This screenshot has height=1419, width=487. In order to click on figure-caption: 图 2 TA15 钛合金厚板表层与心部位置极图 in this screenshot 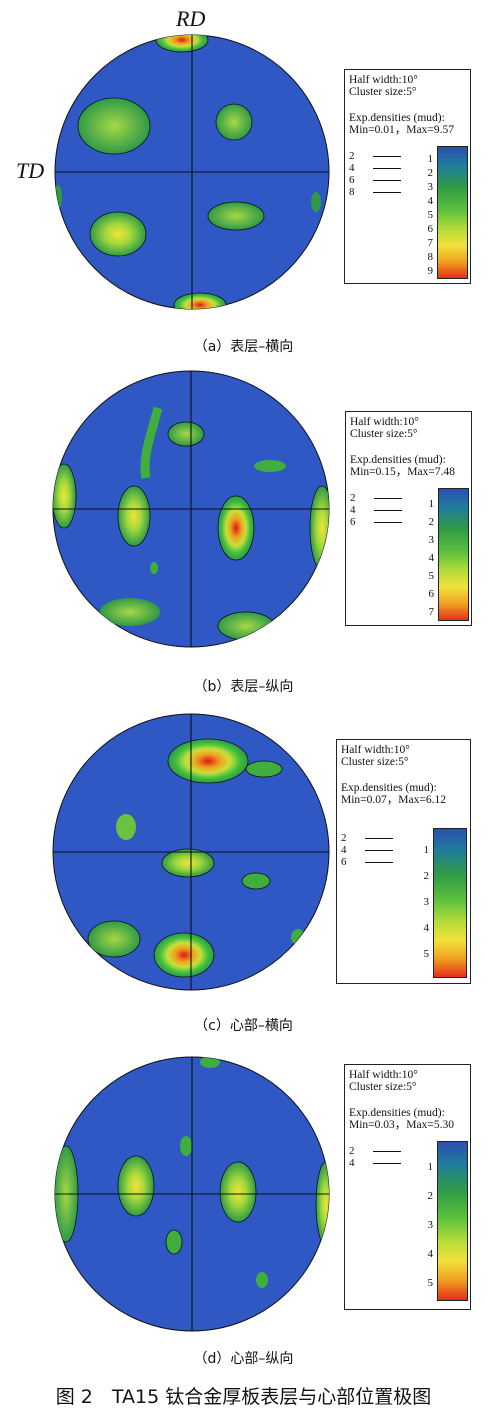, I will do `click(243, 1397)`.